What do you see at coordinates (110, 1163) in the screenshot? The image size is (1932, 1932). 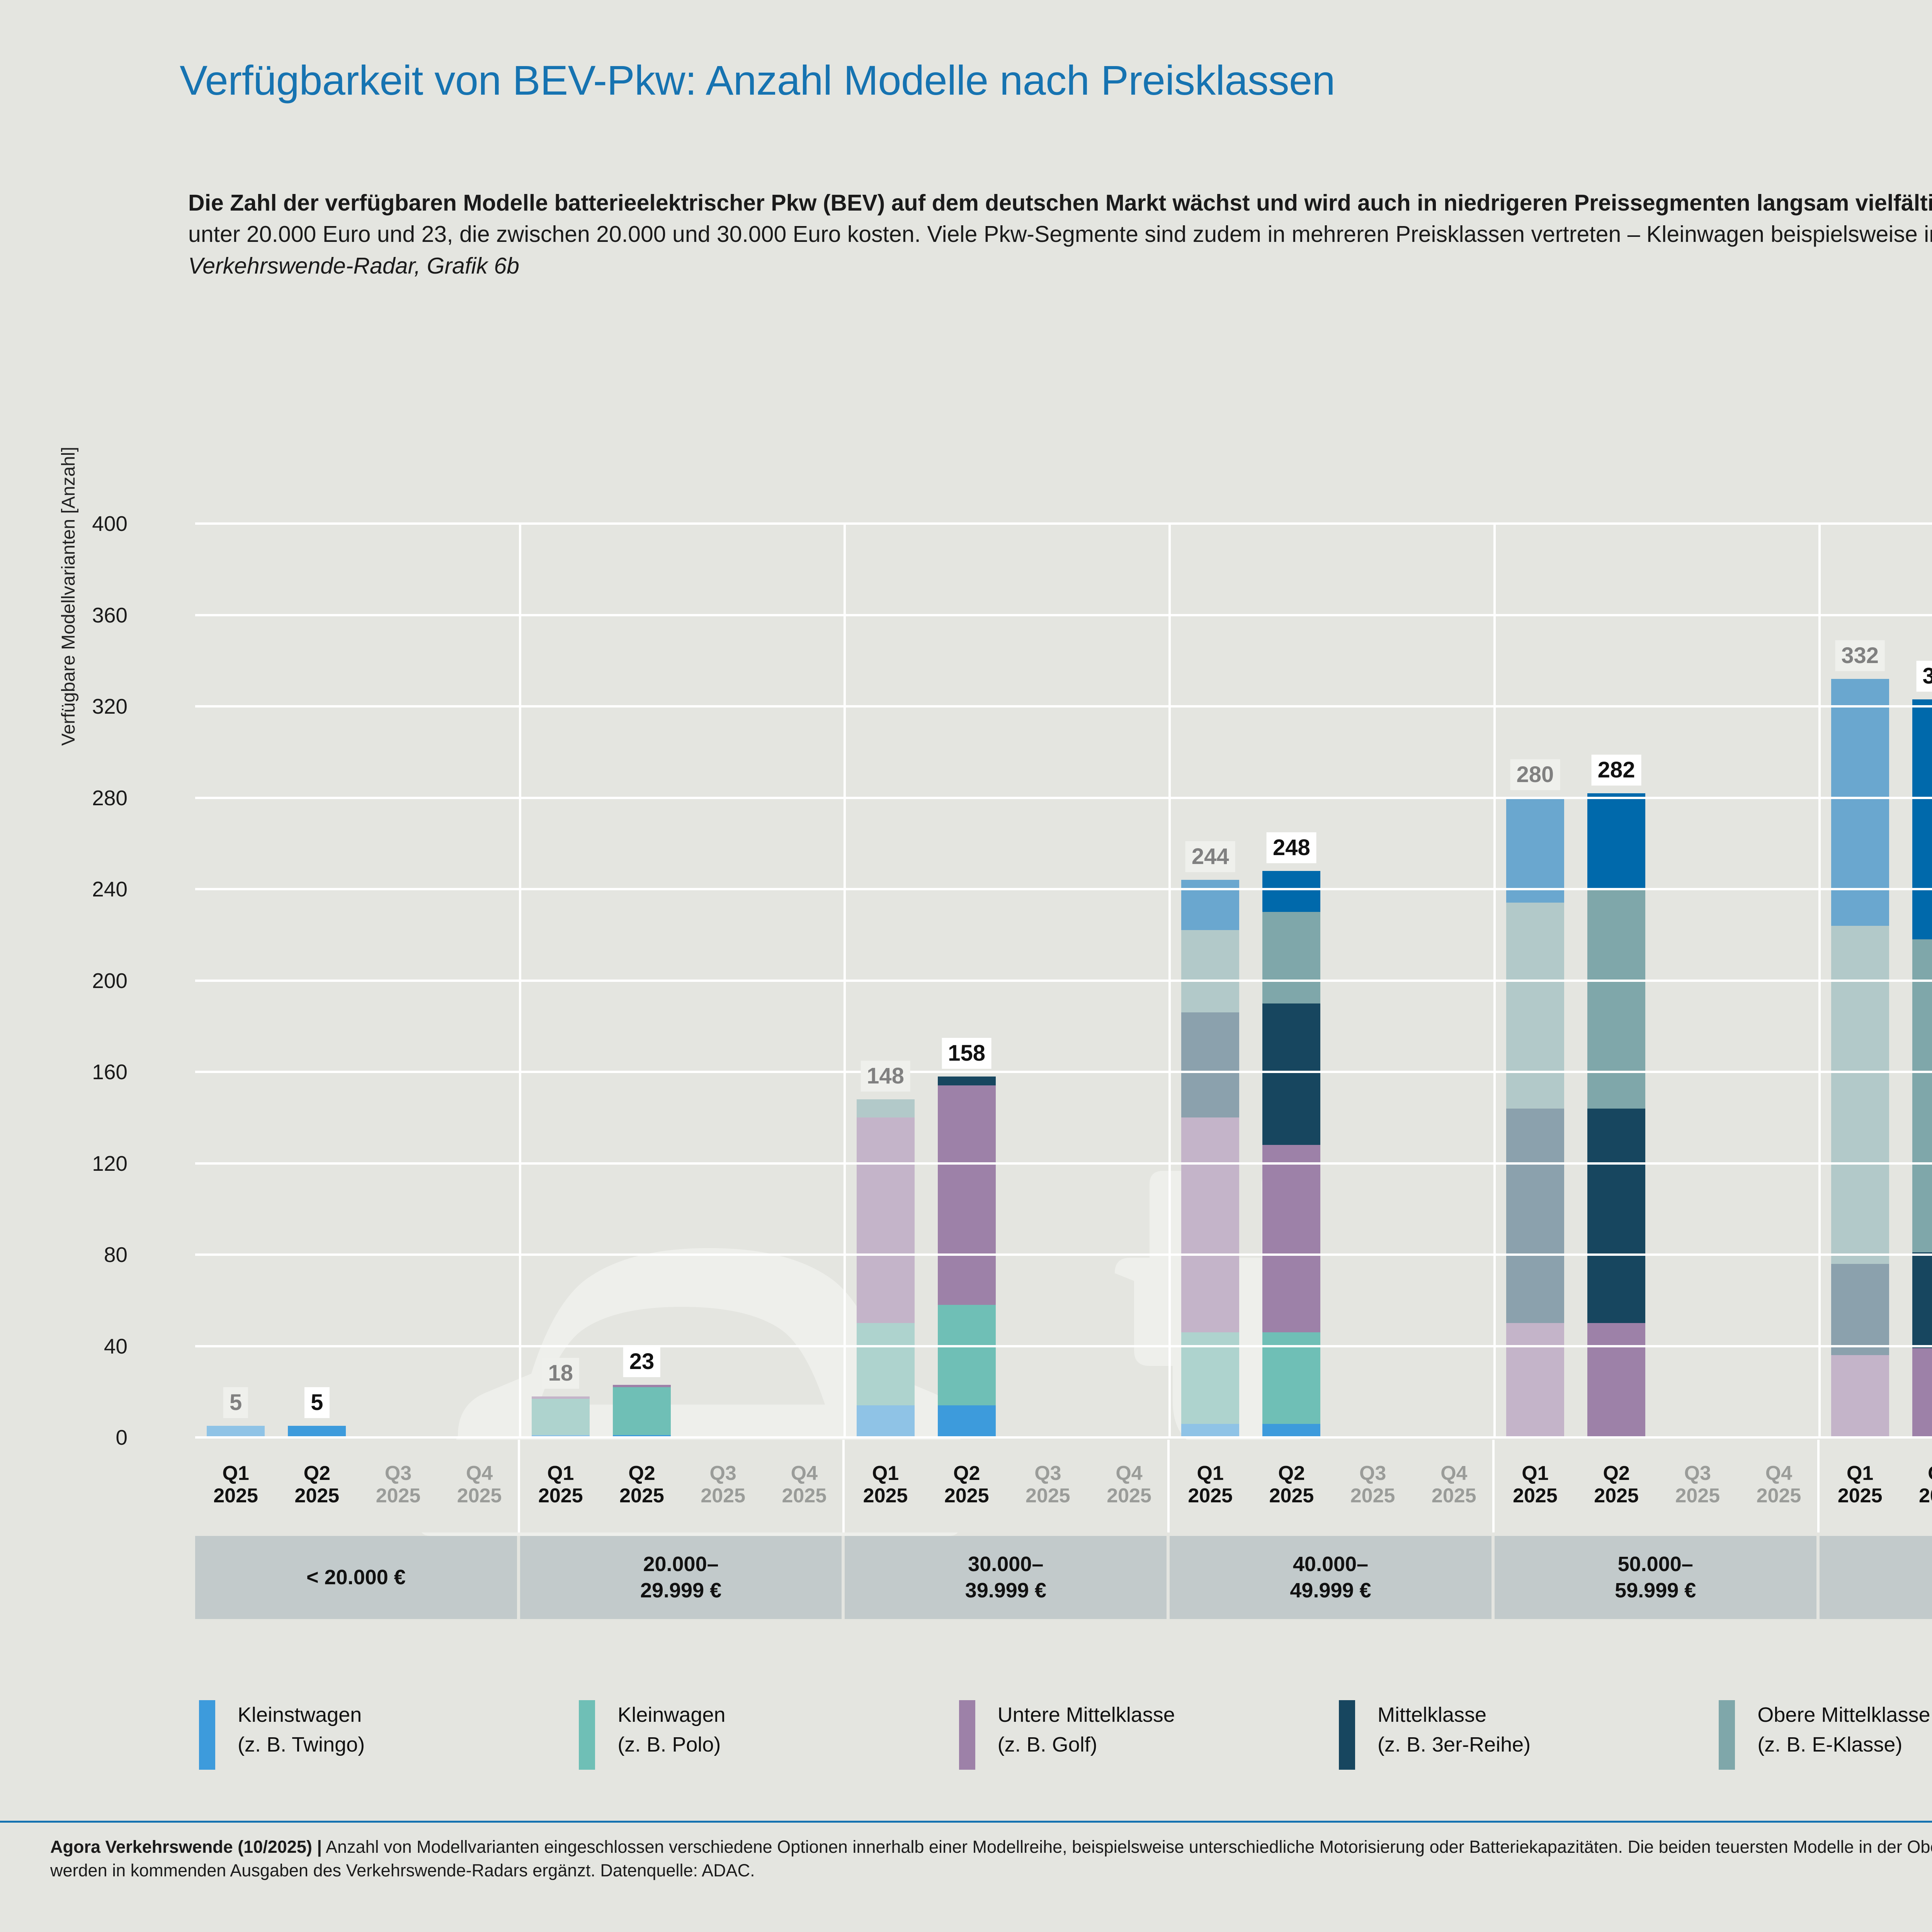 I see `y-tick-label: 120` at bounding box center [110, 1163].